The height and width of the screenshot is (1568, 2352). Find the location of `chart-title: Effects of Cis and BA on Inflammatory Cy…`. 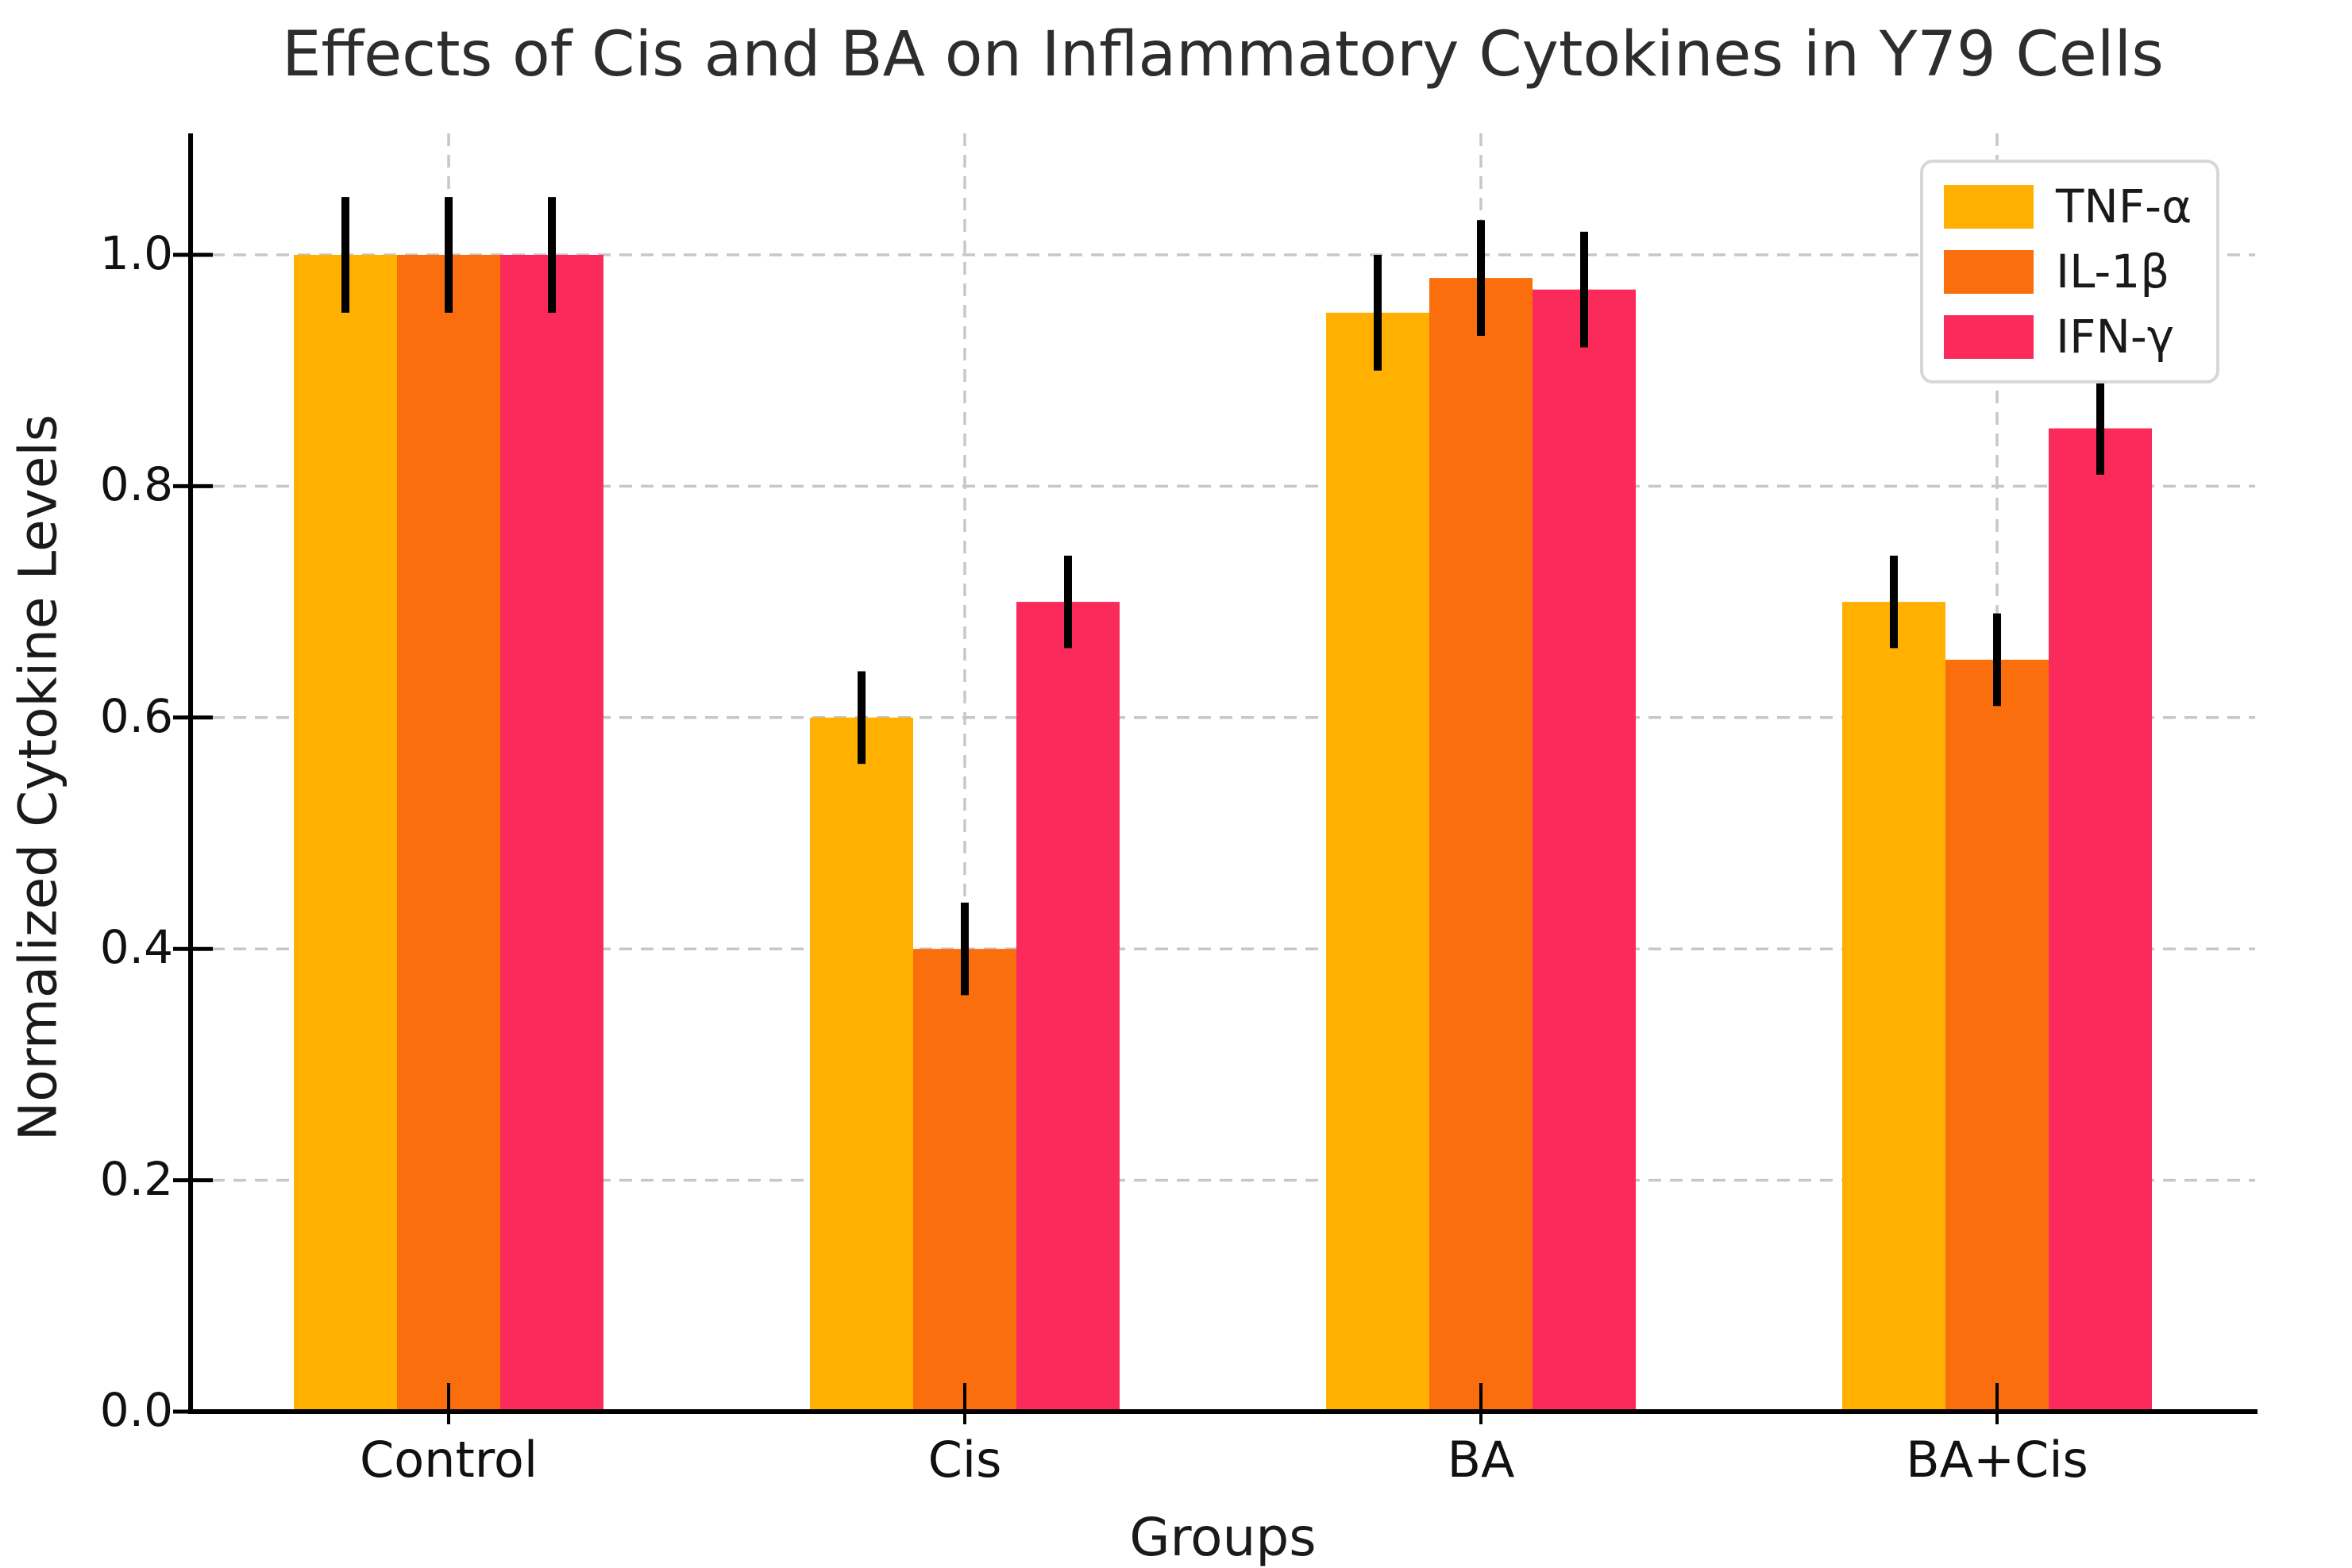

chart-title: Effects of Cis and BA on Inflammatory Cy… is located at coordinates (1223, 55).